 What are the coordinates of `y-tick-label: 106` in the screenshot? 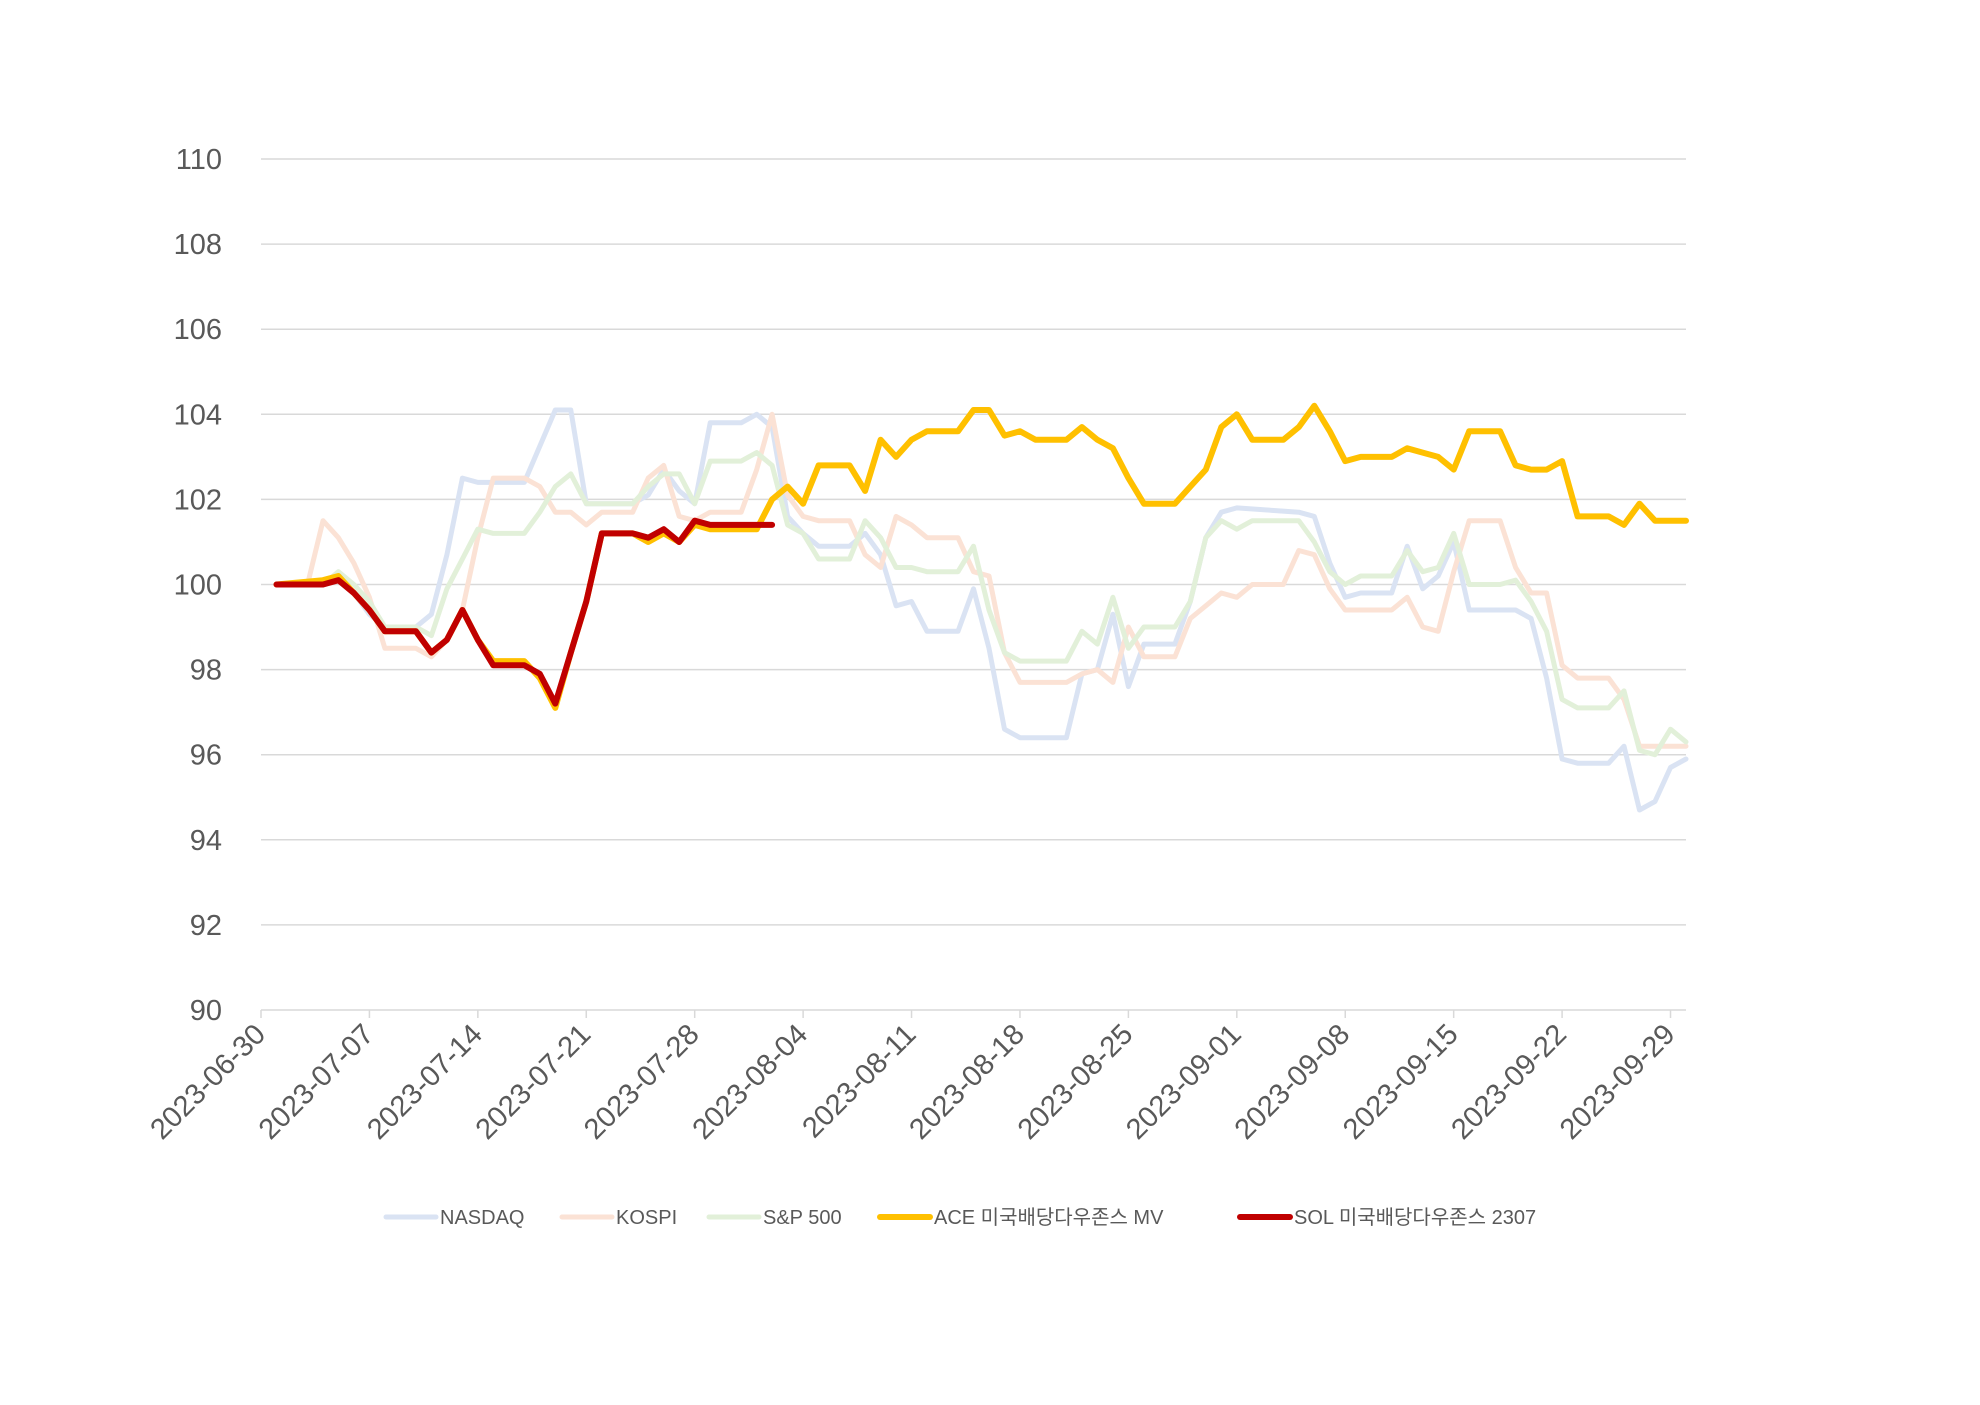 It's located at (198, 330).